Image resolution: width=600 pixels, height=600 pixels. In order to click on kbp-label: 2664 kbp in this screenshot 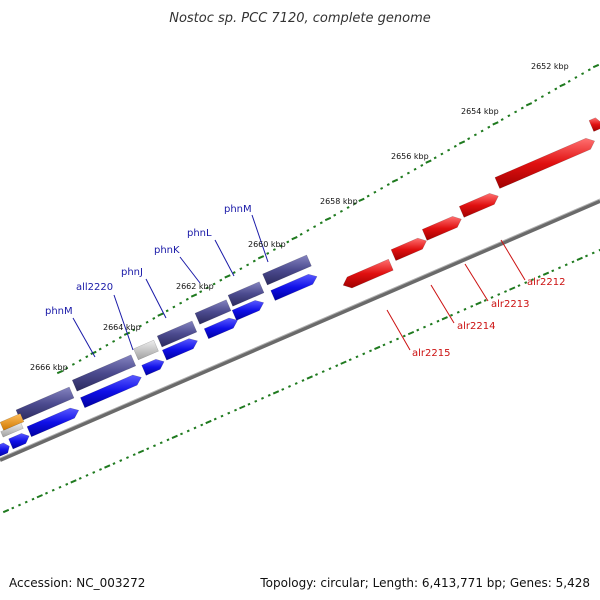, I will do `click(122, 327)`.